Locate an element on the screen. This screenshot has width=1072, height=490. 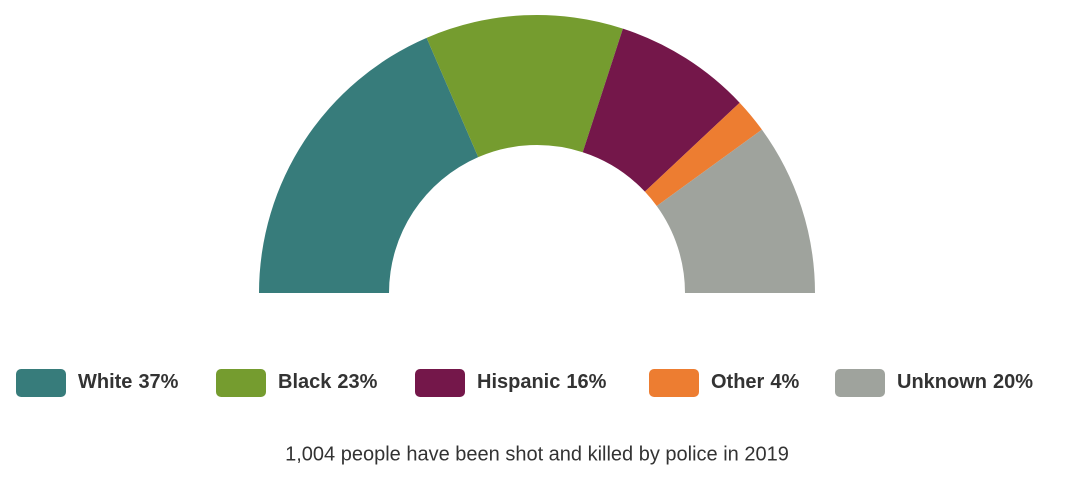
legend-label: Hispanic 16% is located at coordinates (542, 382).